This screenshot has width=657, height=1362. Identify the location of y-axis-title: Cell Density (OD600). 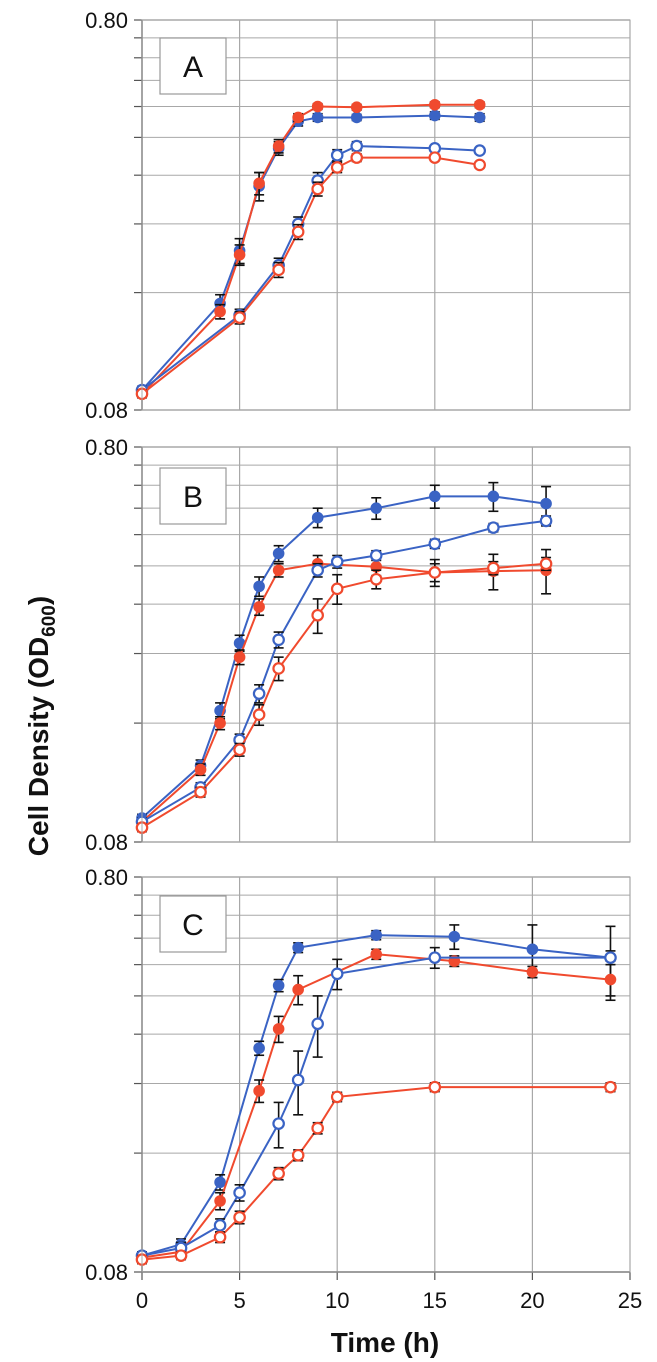
(41, 726).